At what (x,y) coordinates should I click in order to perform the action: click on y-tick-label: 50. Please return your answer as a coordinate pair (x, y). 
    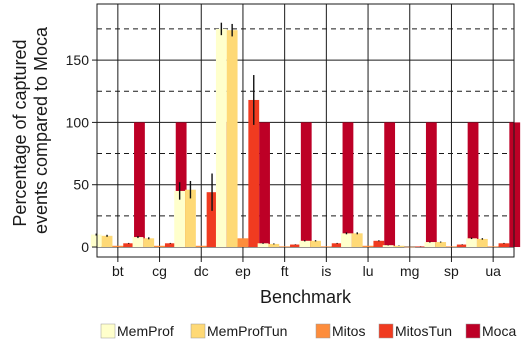
    Looking at the image, I should click on (81, 185).